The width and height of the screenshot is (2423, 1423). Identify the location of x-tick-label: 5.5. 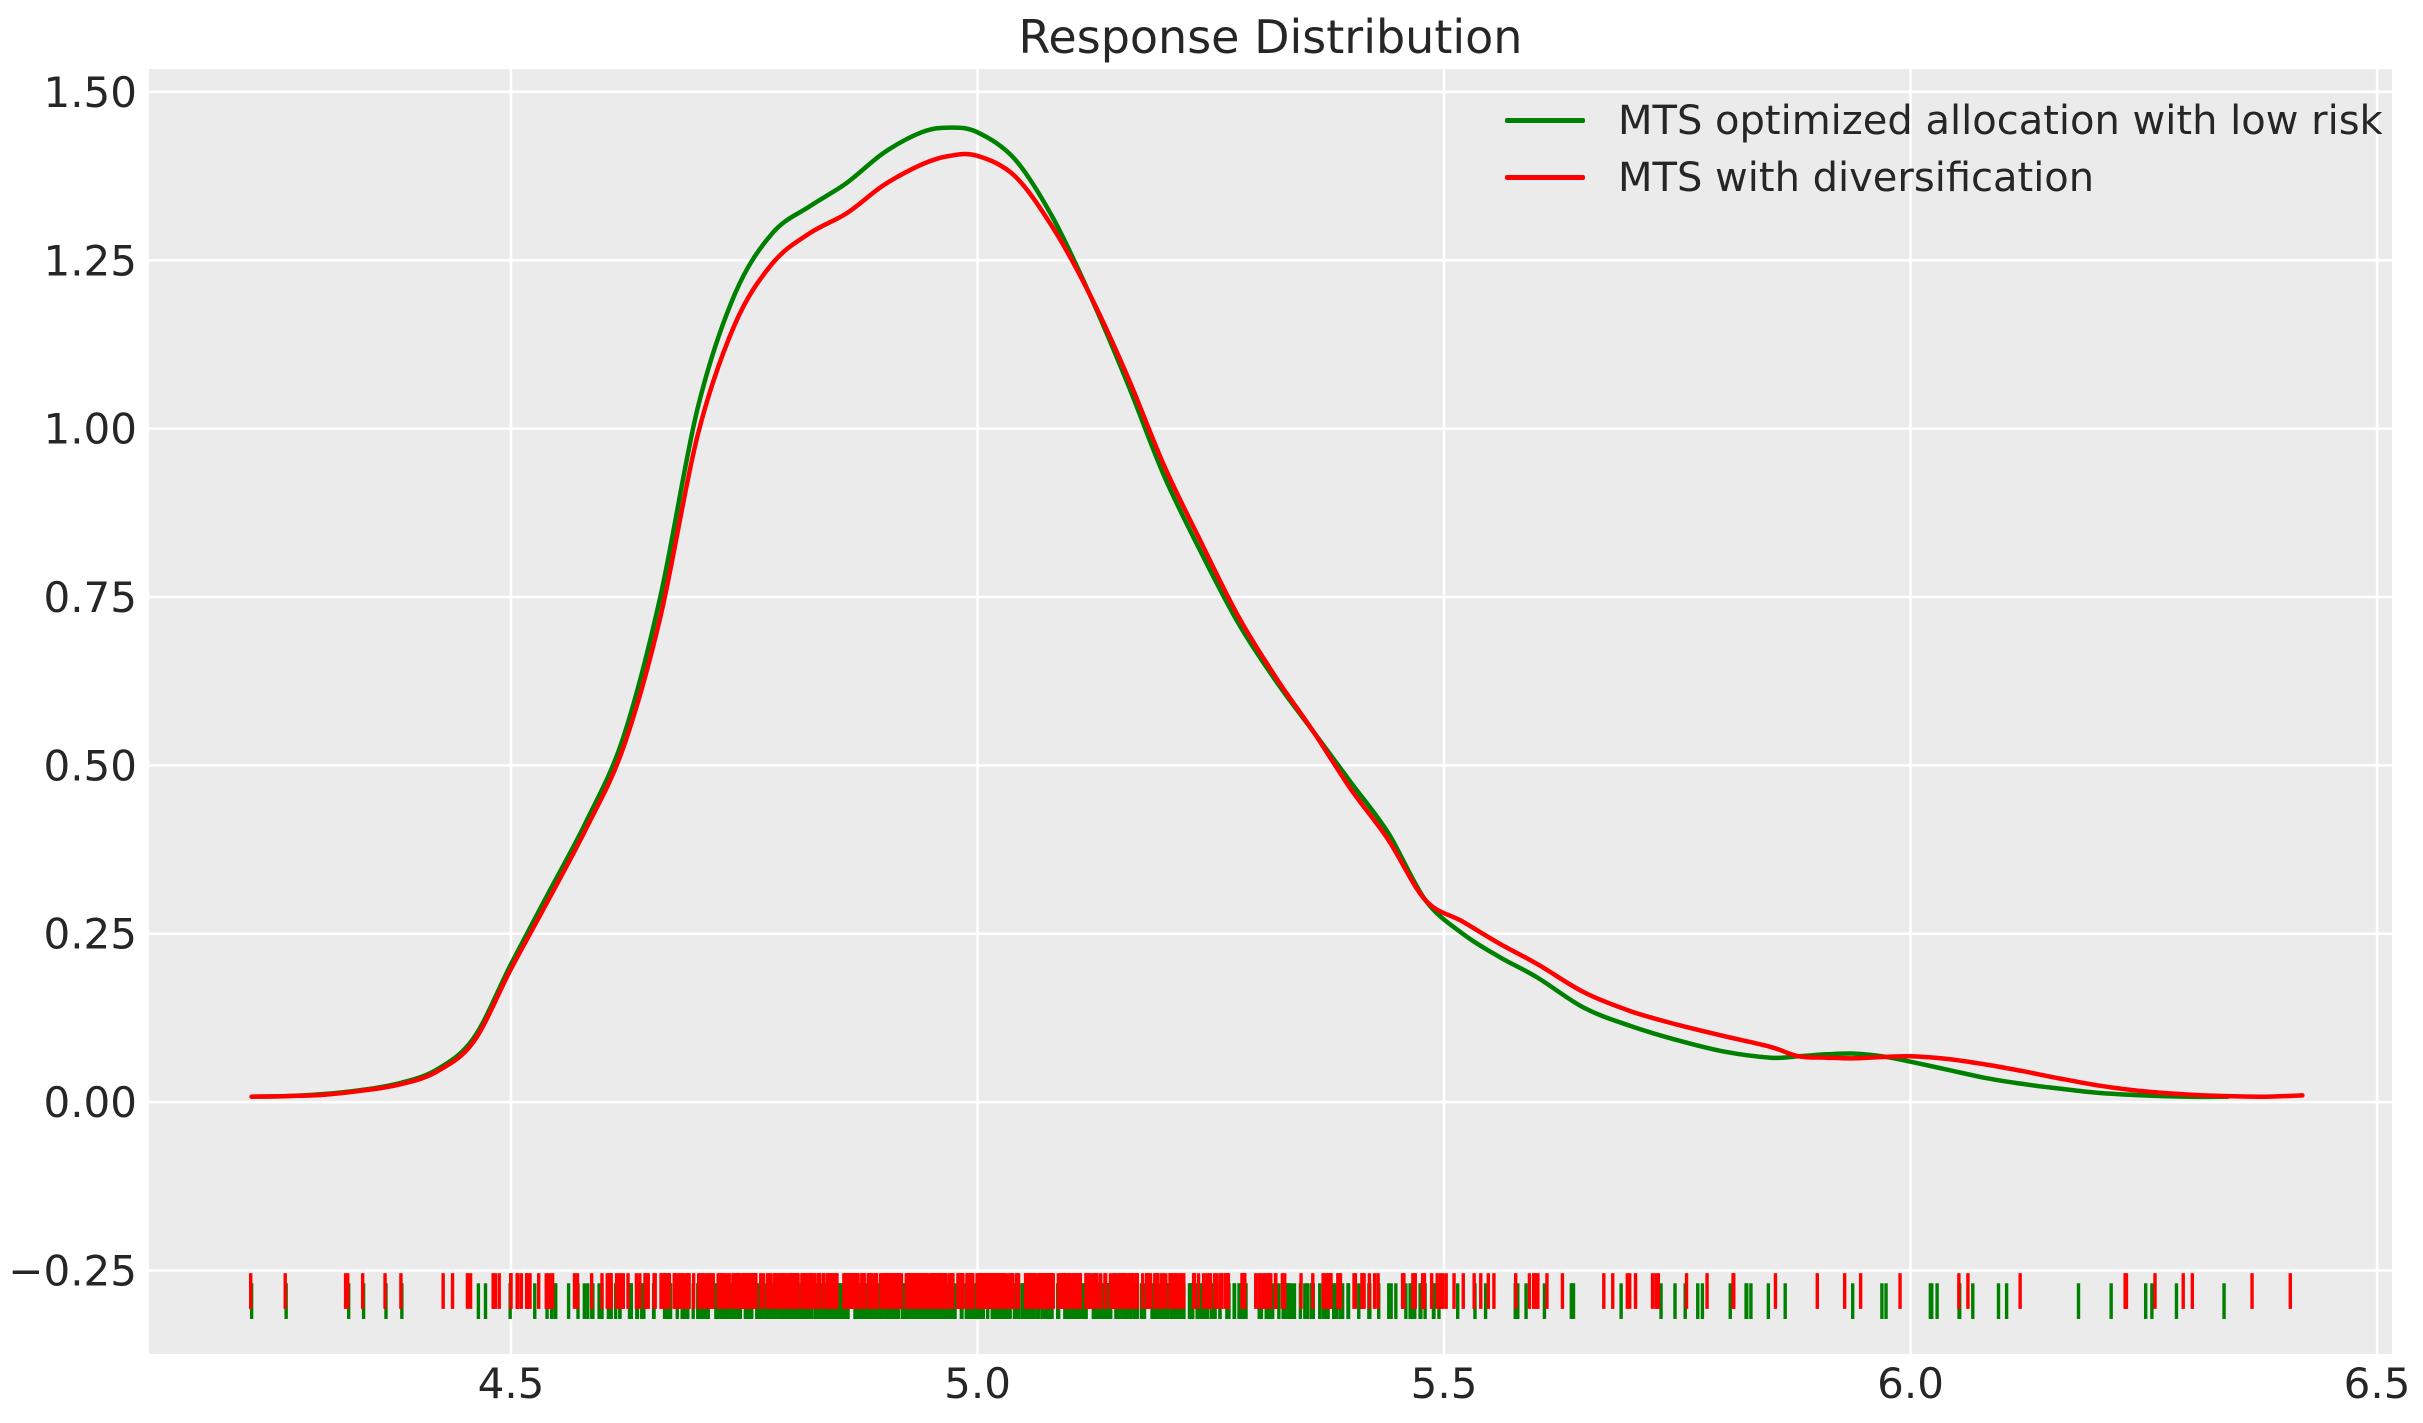
(1444, 1383).